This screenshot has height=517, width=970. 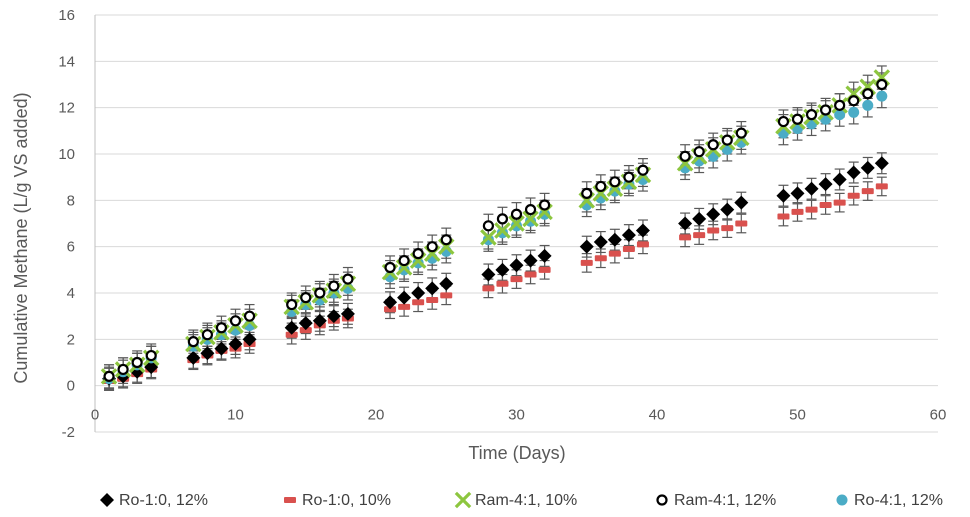 What do you see at coordinates (163, 500) in the screenshot?
I see `legend-label: Ro-1:0, 12%` at bounding box center [163, 500].